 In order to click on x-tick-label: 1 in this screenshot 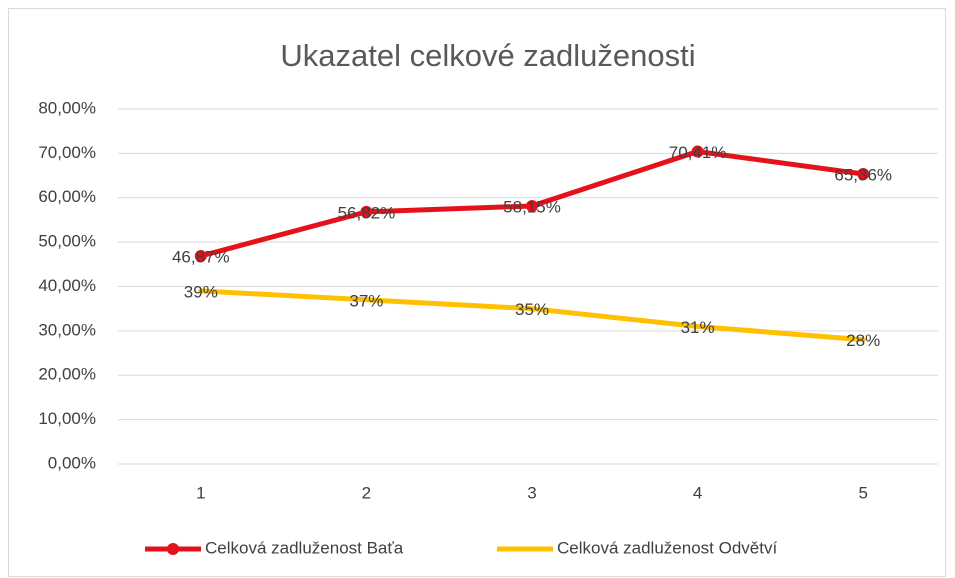, I will do `click(200, 492)`.